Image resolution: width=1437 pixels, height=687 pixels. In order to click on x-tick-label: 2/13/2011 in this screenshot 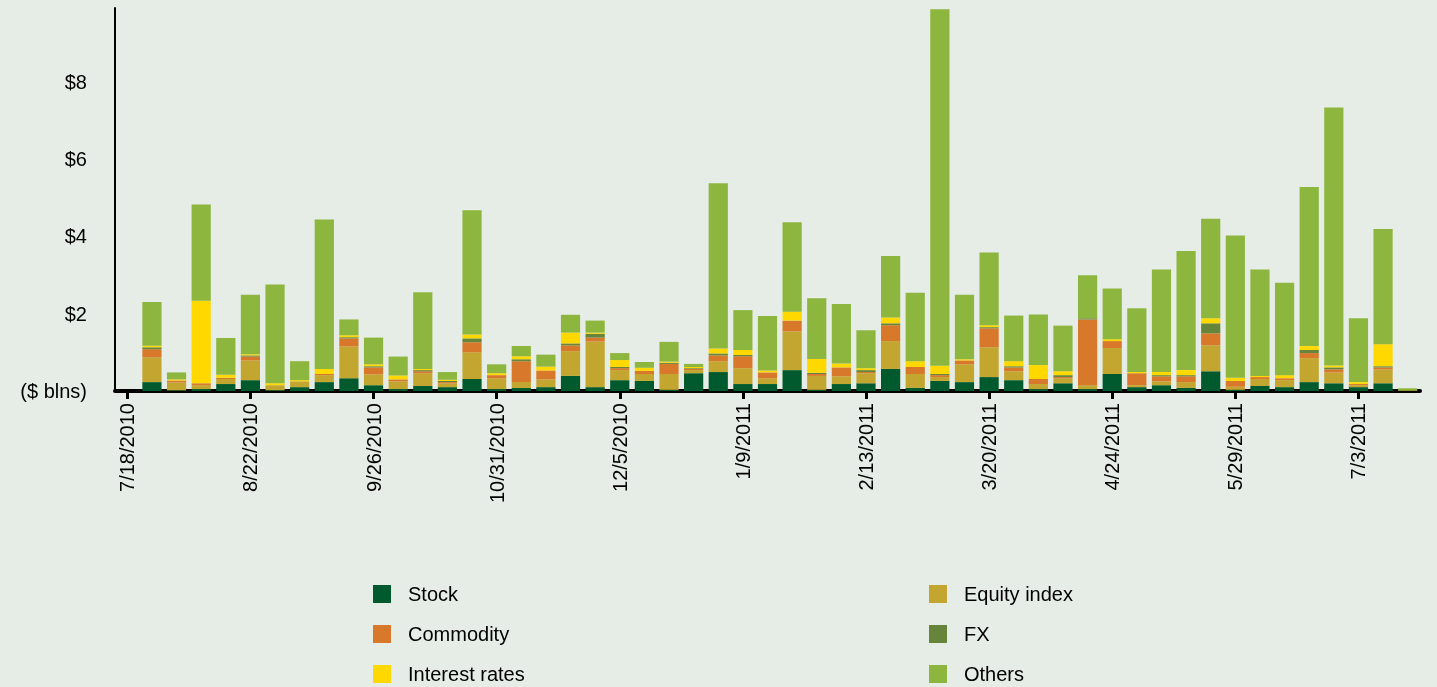, I will do `click(865, 447)`.